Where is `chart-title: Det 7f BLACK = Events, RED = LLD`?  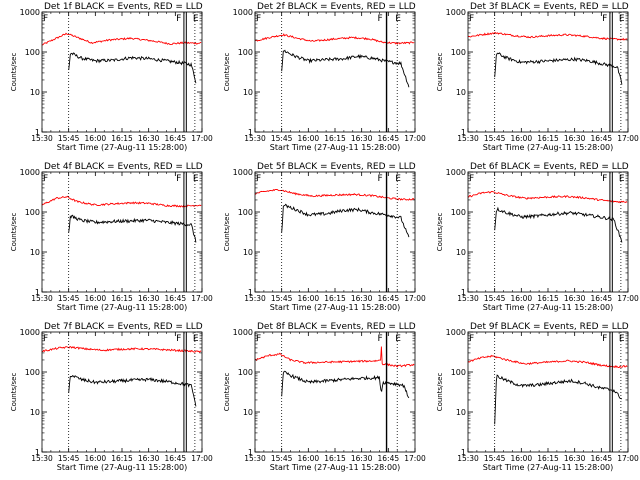 chart-title: Det 7f BLACK = Events, RED = LLD is located at coordinates (123, 327).